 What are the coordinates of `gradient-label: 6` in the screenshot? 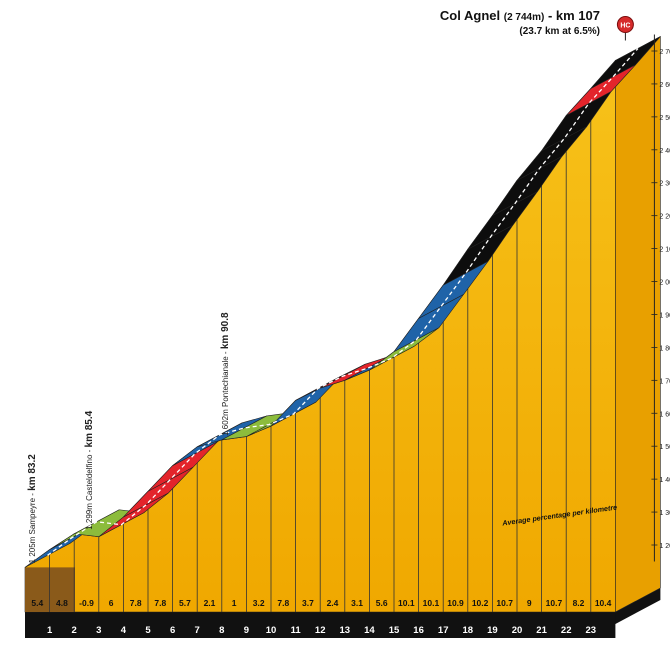 It's located at (111, 603).